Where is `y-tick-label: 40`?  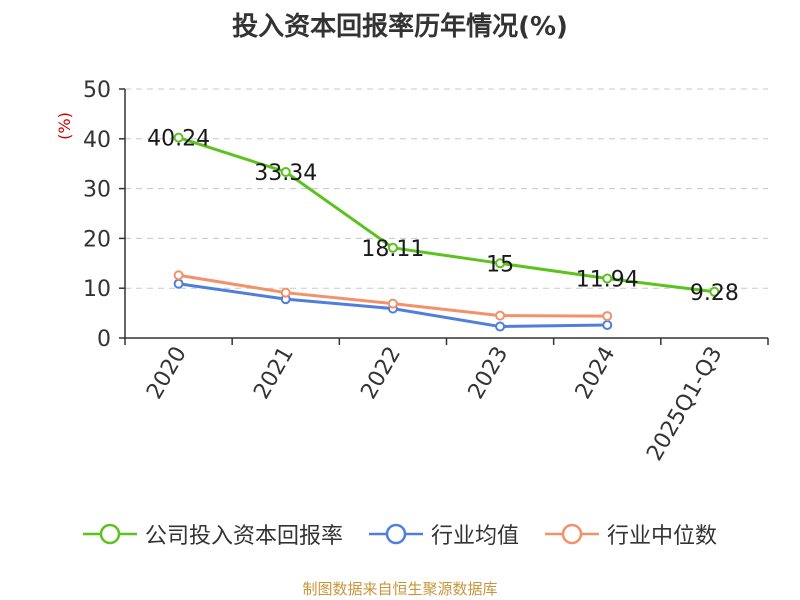
y-tick-label: 40 is located at coordinates (97, 140).